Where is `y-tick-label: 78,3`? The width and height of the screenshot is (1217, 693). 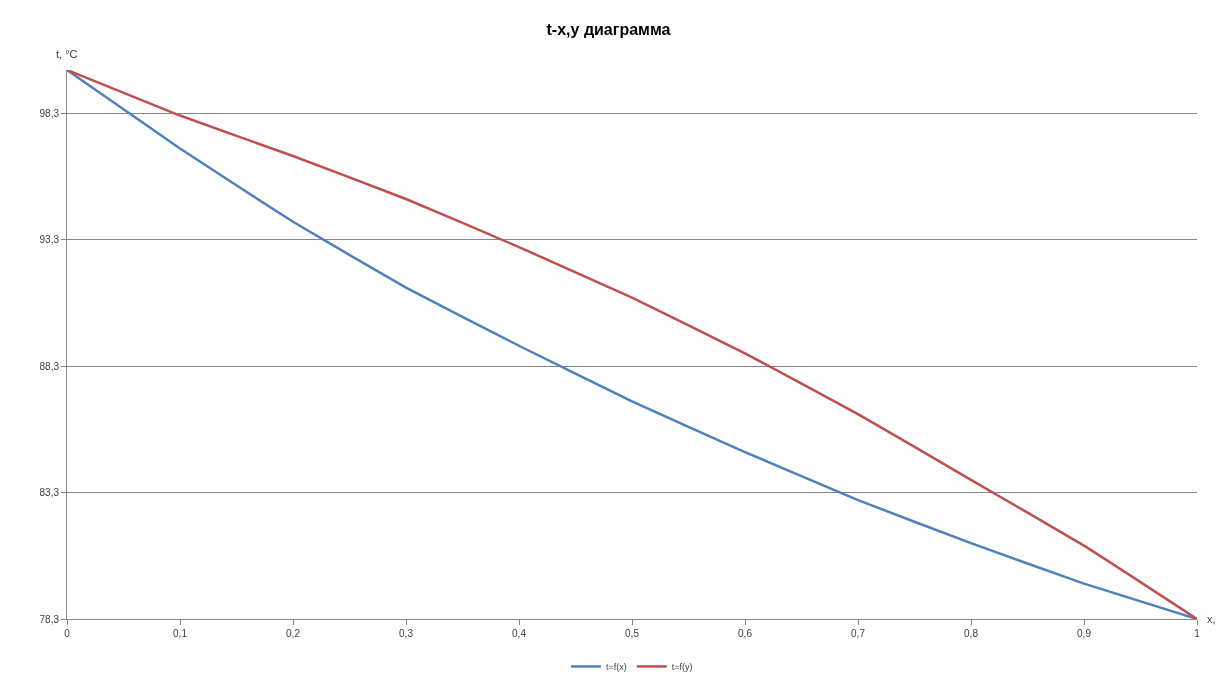
y-tick-label: 78,3 is located at coordinates (49, 619).